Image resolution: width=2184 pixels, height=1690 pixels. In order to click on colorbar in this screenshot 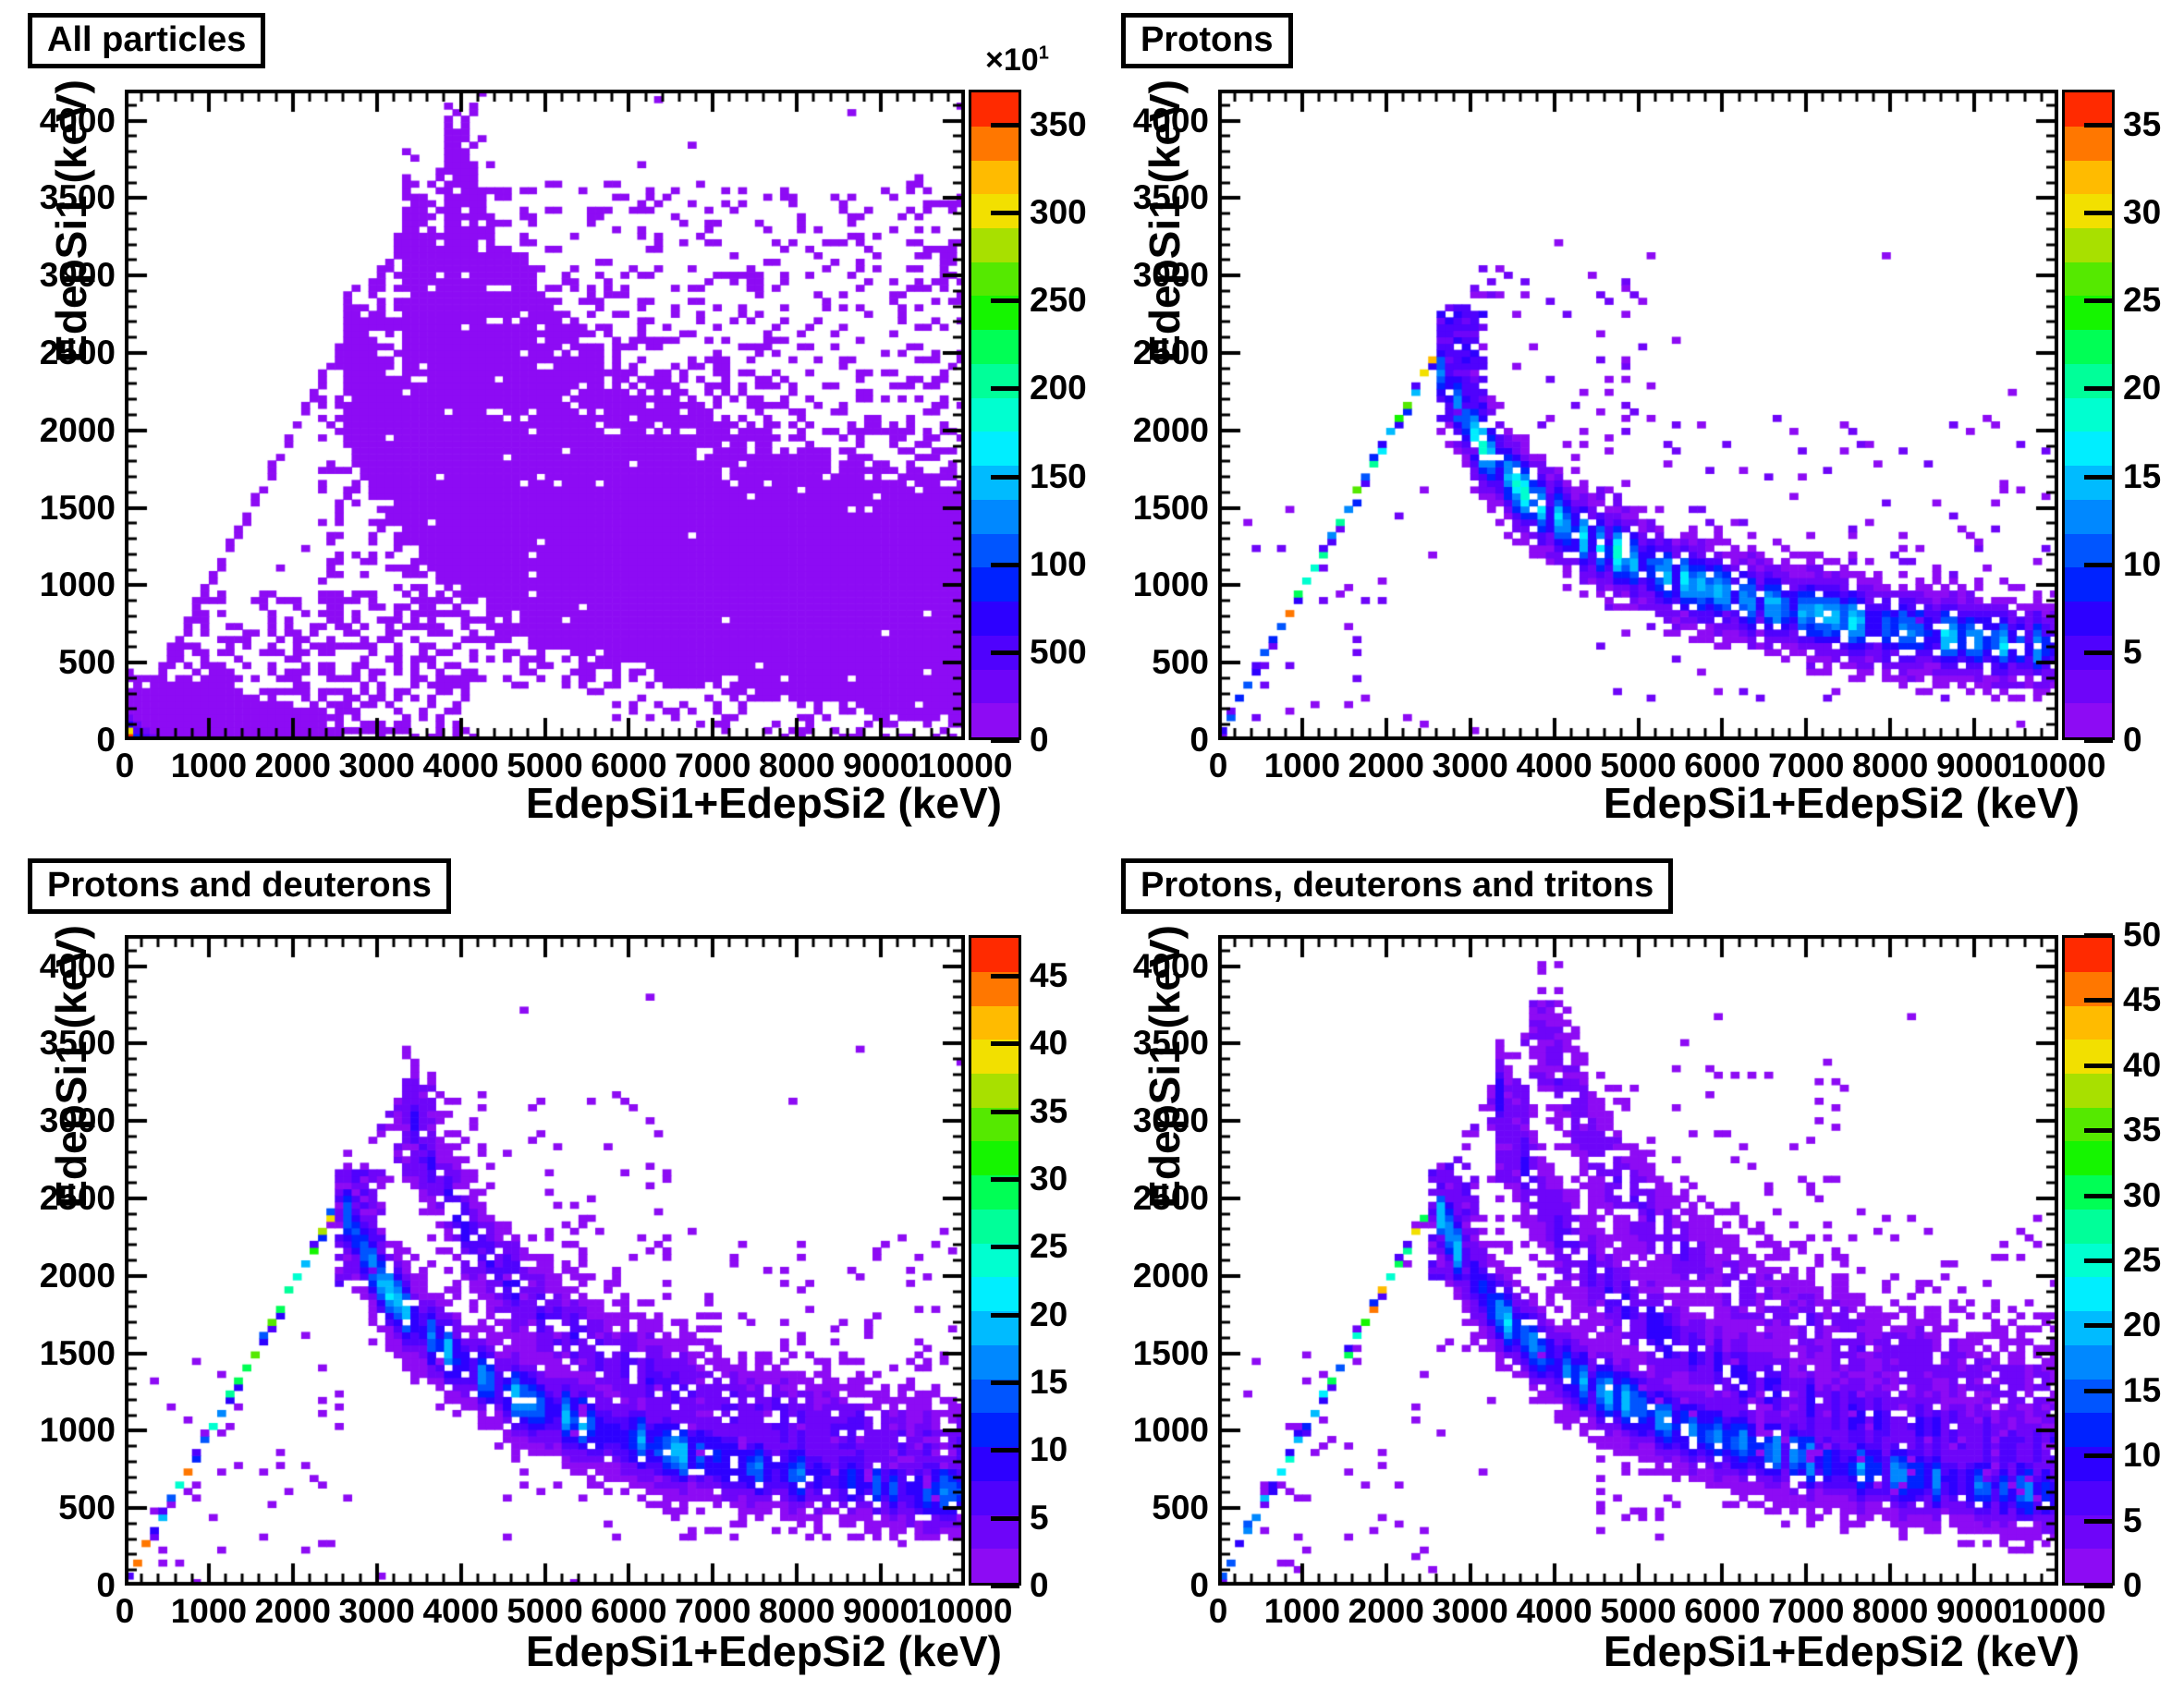, I will do `click(995, 415)`.